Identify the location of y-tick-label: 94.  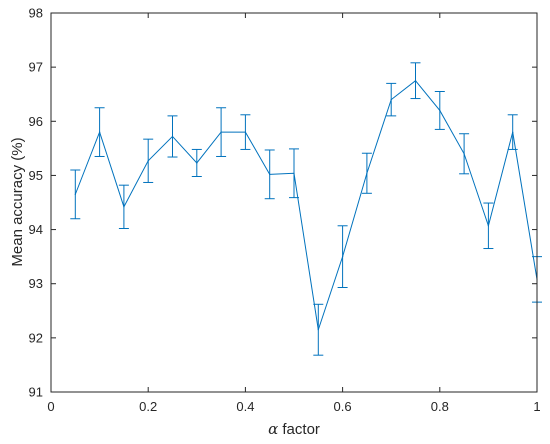
(36, 229).